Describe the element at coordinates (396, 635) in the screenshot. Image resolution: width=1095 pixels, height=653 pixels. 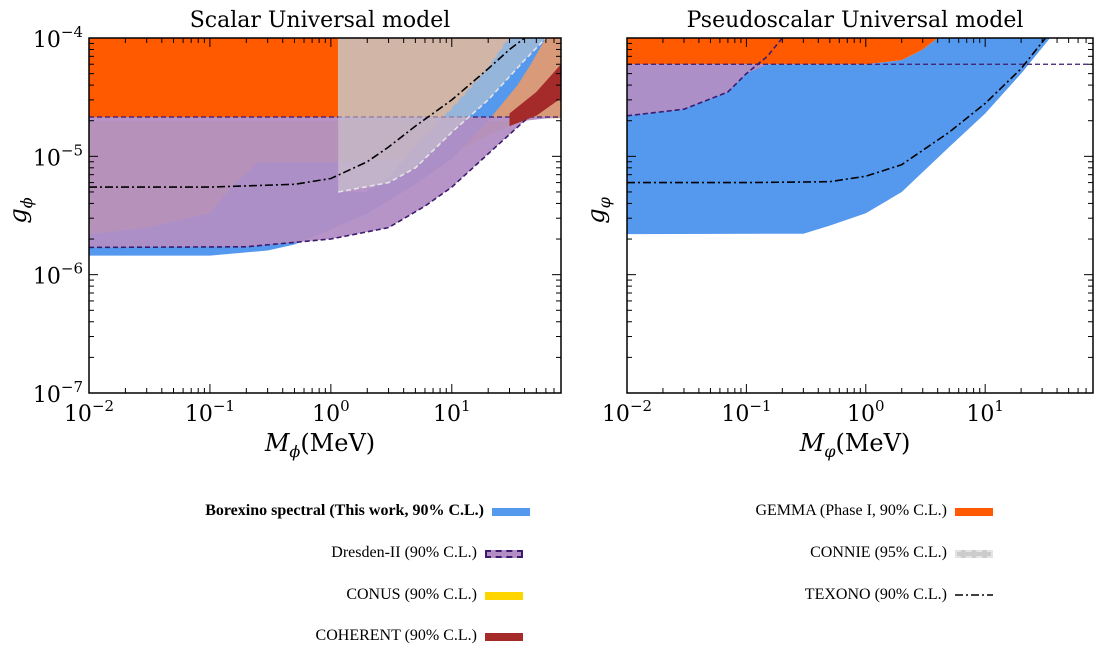
I see `legend-label-coherent: COHERENT (90% C.L.)` at that location.